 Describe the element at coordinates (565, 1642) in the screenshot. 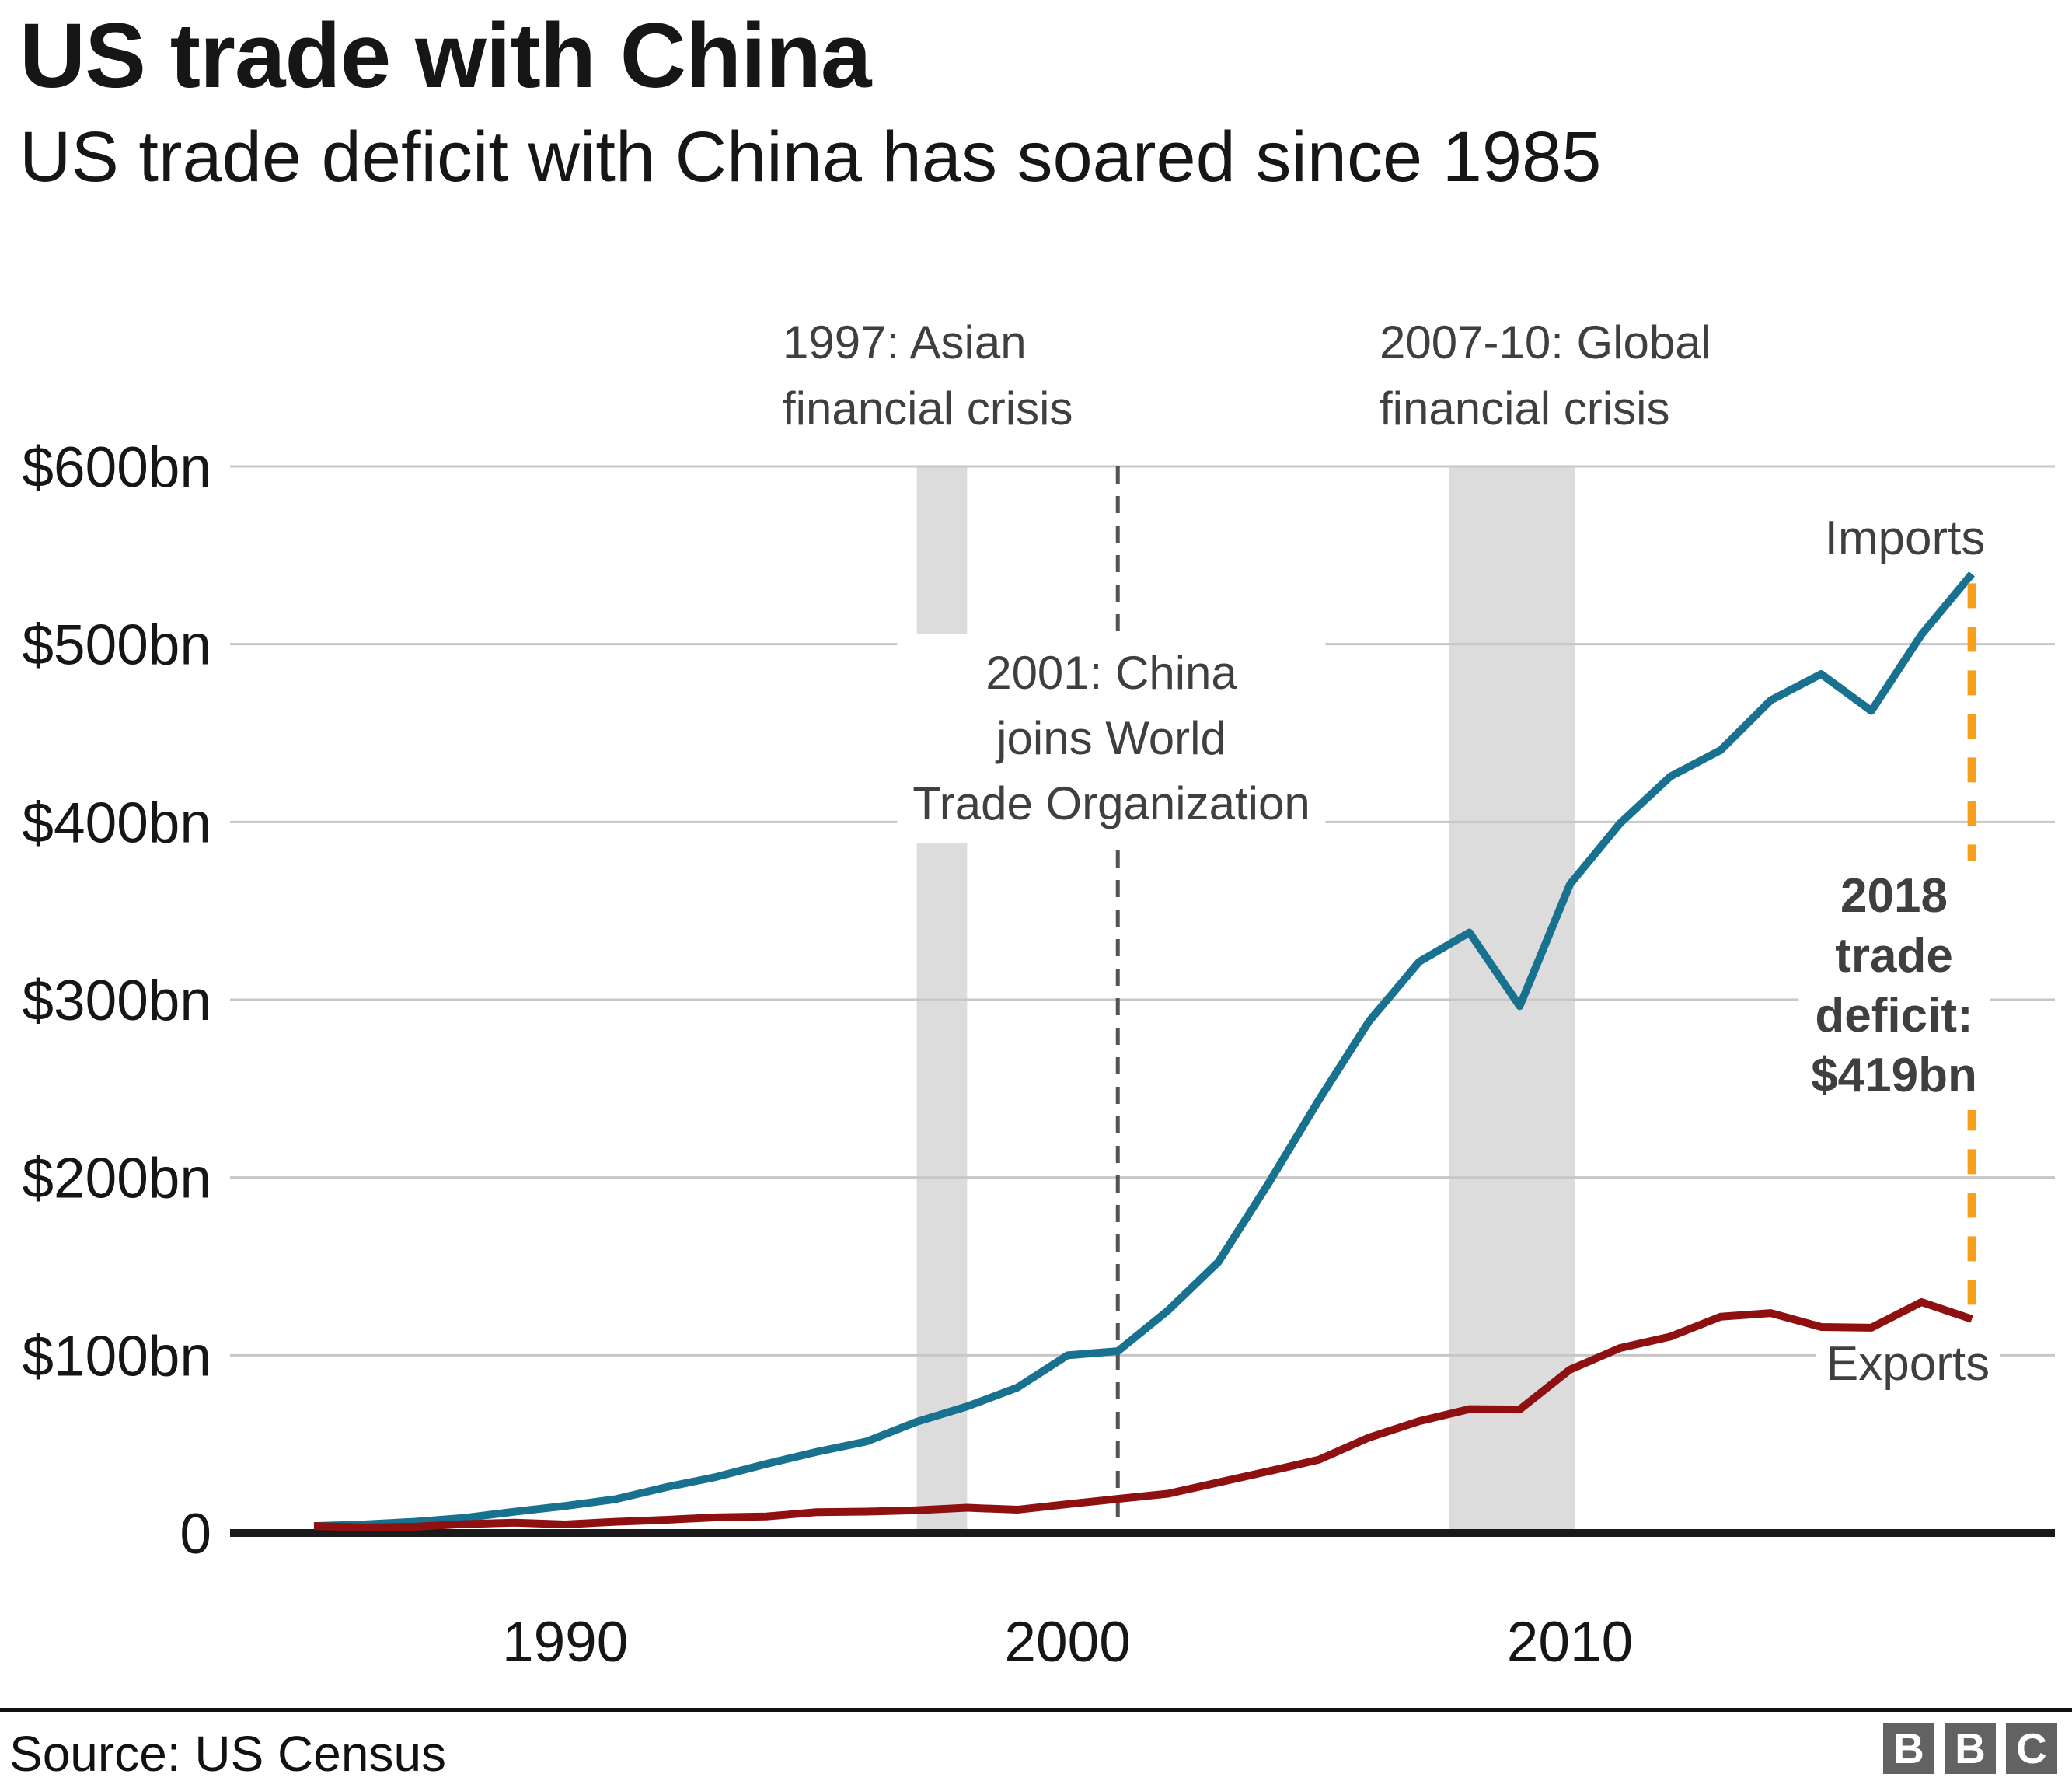

I see `x-tick-label: 1990` at that location.